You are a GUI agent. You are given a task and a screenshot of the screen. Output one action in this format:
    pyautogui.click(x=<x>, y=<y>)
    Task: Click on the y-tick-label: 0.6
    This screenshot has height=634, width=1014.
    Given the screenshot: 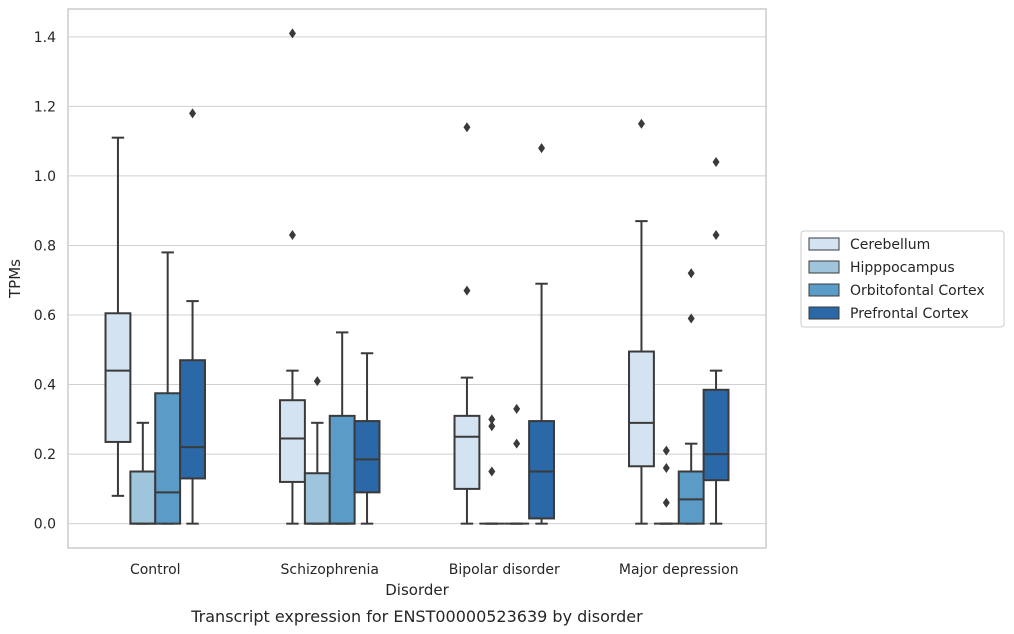 What is the action you would take?
    pyautogui.click(x=45, y=316)
    